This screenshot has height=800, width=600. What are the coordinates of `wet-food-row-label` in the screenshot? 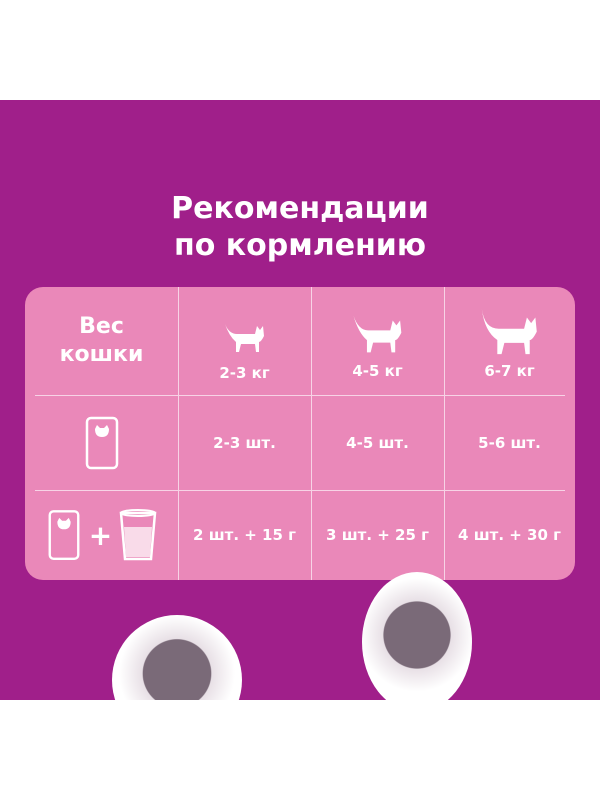 It's located at (101, 442).